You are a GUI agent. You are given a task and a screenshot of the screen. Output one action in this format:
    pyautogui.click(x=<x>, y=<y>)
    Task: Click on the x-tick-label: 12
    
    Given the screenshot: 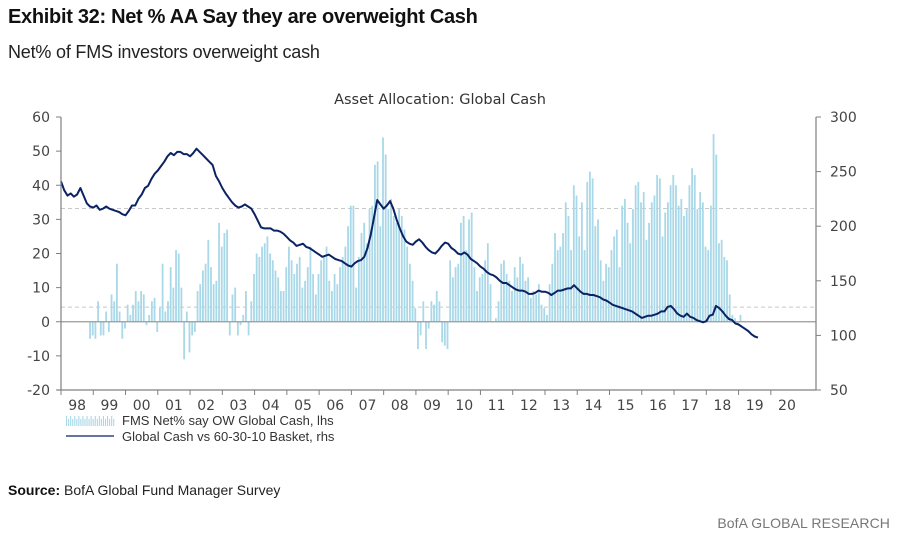 What is the action you would take?
    pyautogui.click(x=529, y=406)
    